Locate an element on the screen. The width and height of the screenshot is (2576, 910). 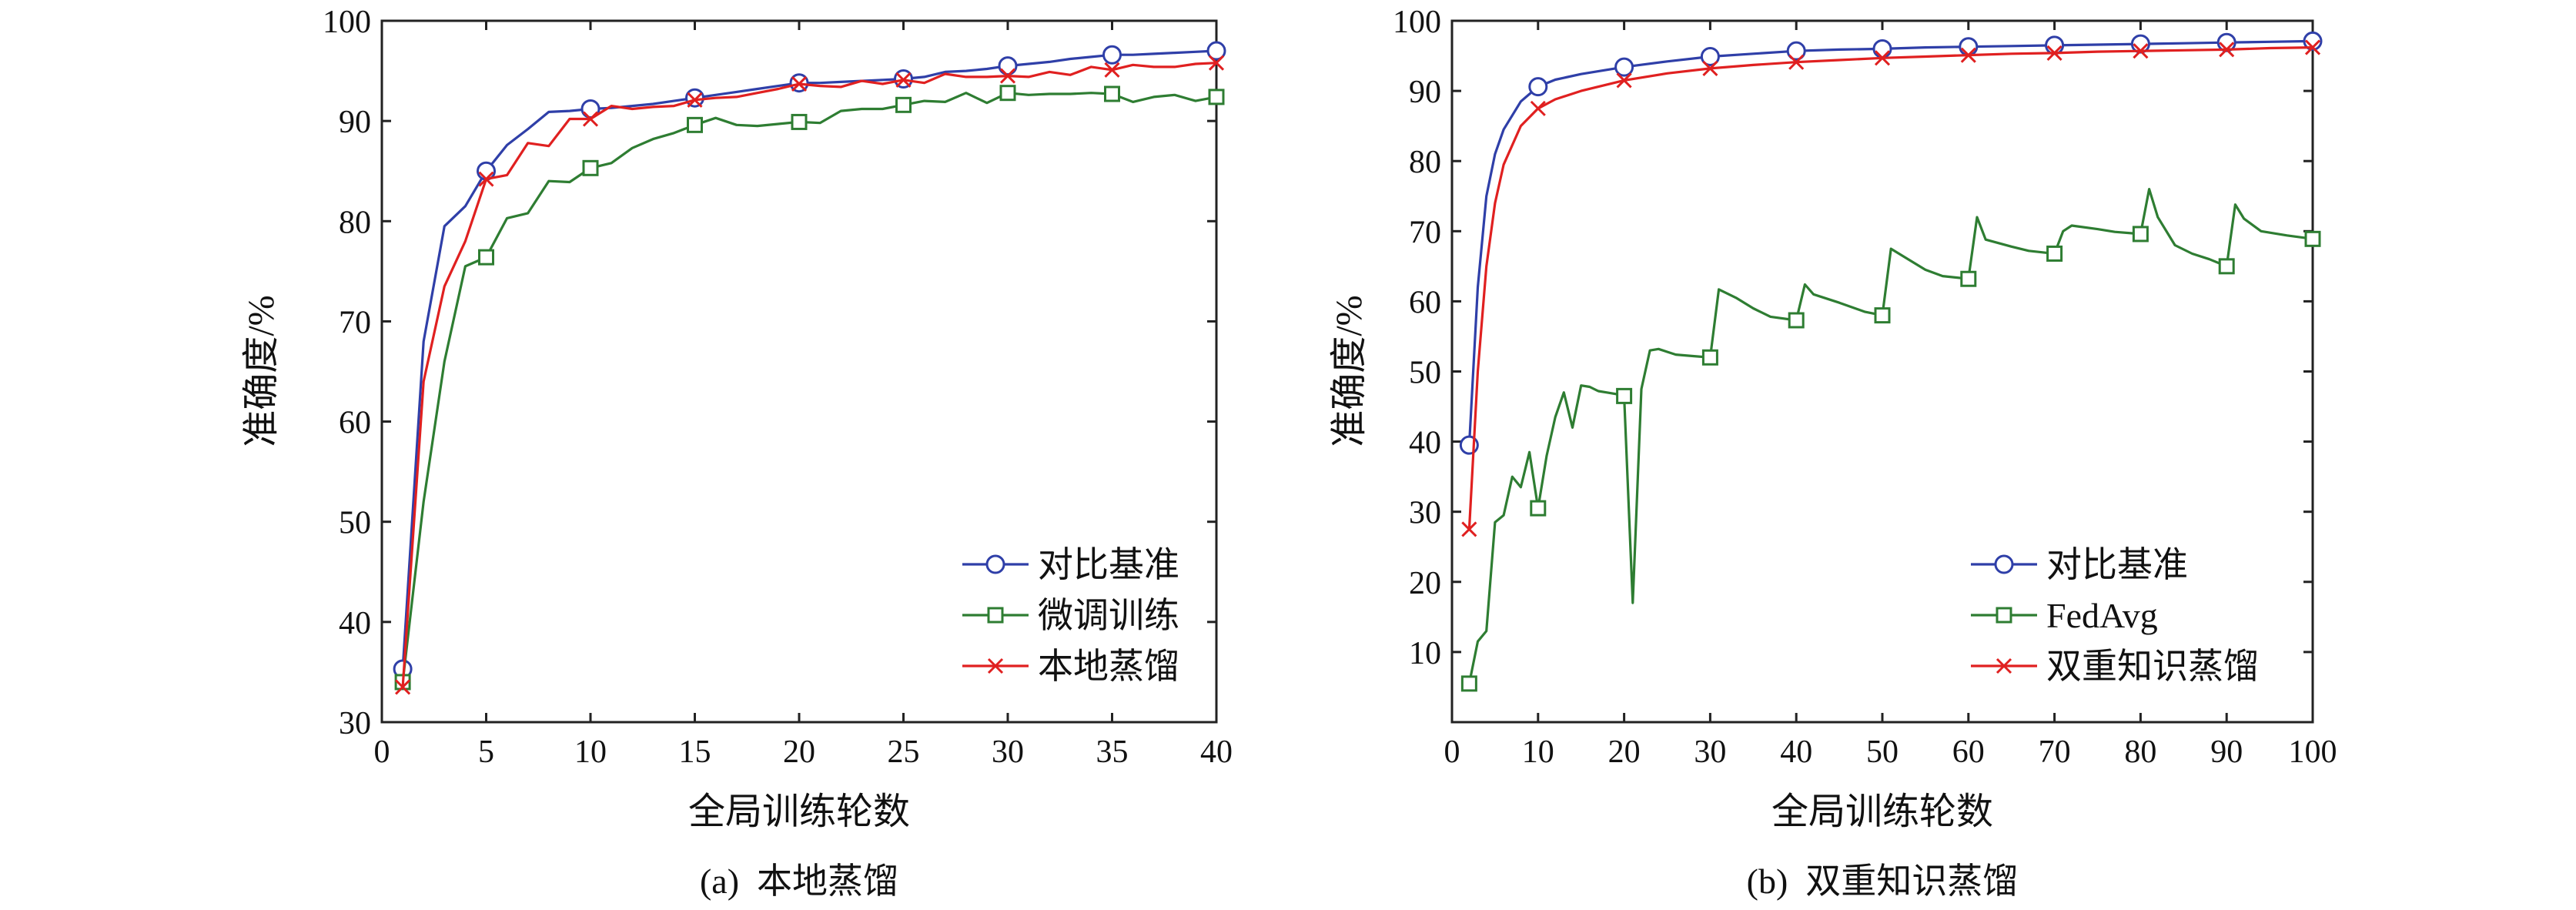
x-tick-label: 70 is located at coordinates (2055, 752).